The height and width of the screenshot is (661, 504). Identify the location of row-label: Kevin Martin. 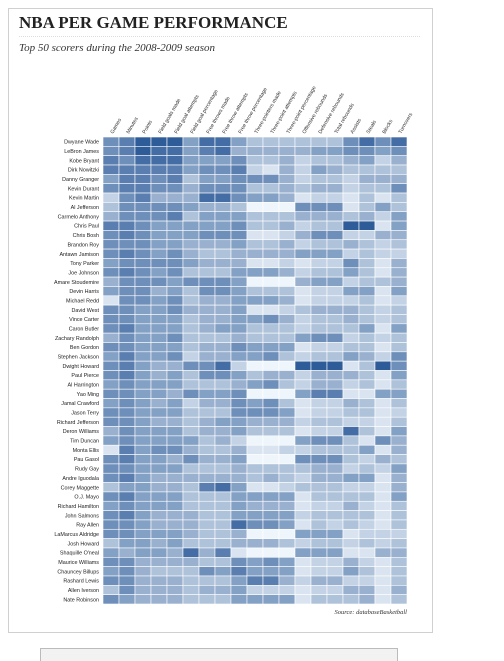
(84, 199).